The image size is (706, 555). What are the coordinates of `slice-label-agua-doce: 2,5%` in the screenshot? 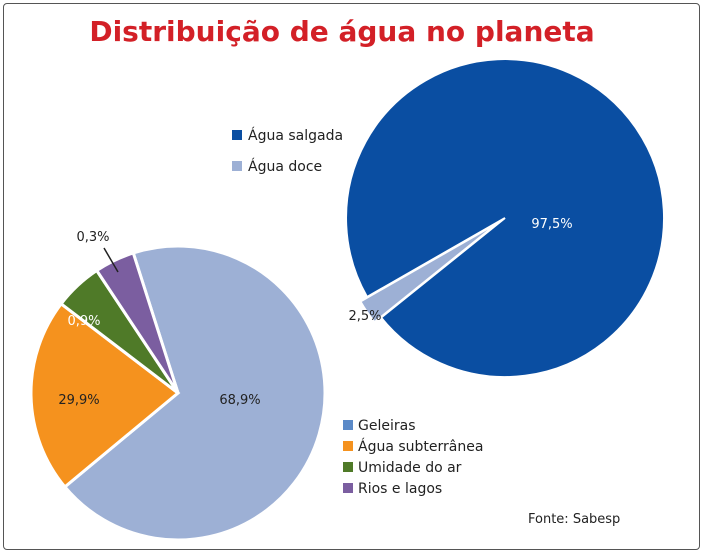 It's located at (364, 316).